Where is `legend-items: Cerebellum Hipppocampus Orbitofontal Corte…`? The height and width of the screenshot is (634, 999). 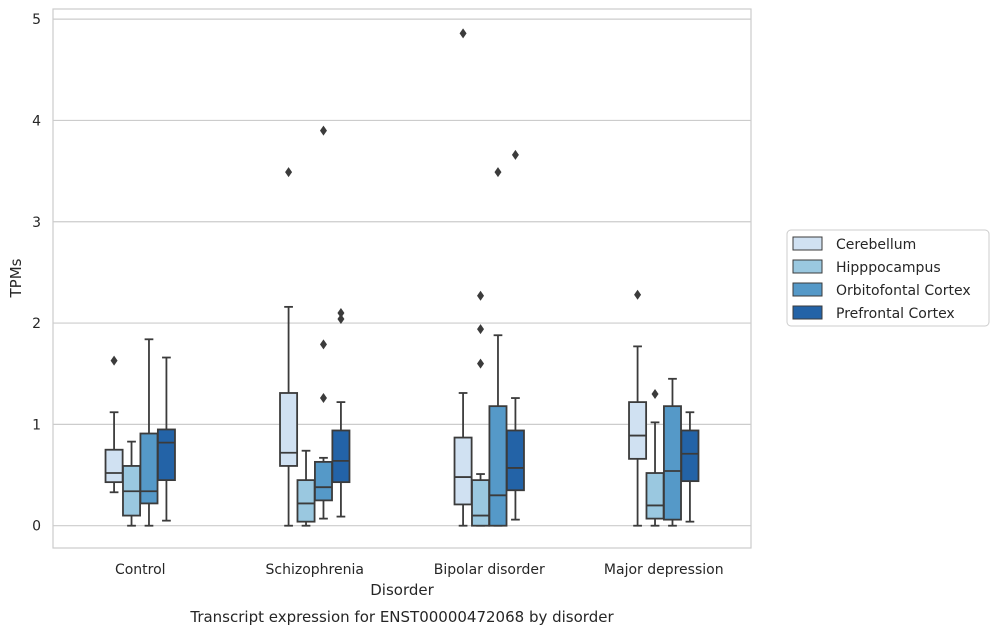 legend-items: Cerebellum Hipppocampus Orbitofontal Corte… is located at coordinates (881, 279).